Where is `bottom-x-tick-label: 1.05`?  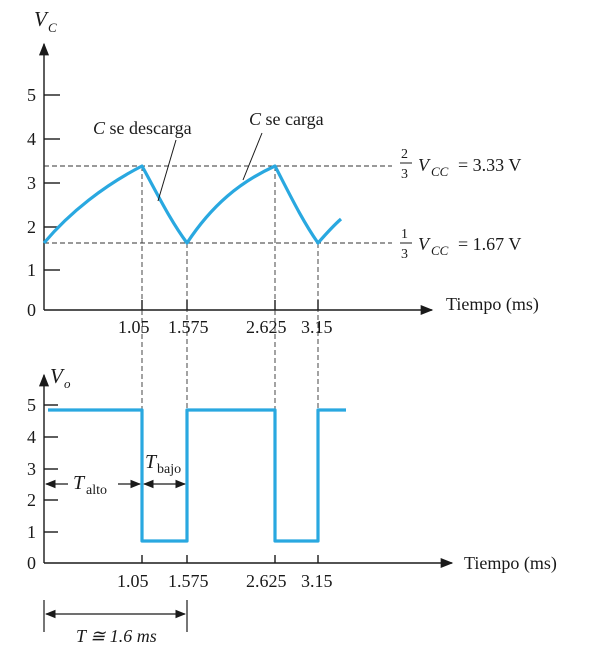 bottom-x-tick-label: 1.05 is located at coordinates (133, 581).